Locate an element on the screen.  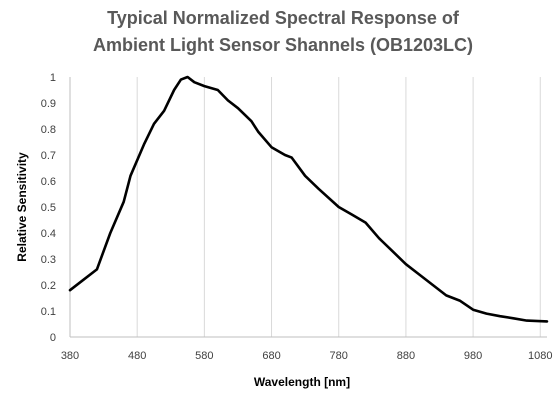
x-tick-label: 1080 is located at coordinates (540, 356).